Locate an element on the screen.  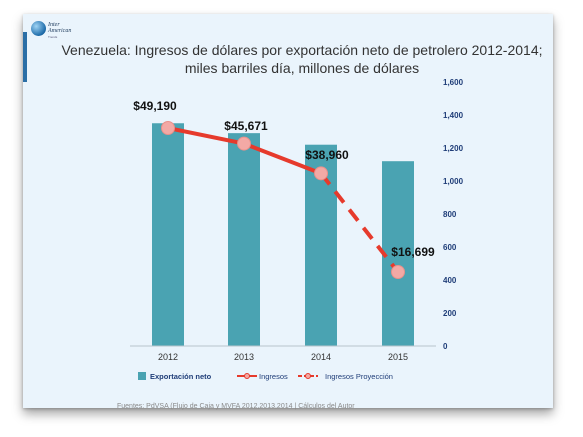
projection-line is located at coordinates (359, 223).